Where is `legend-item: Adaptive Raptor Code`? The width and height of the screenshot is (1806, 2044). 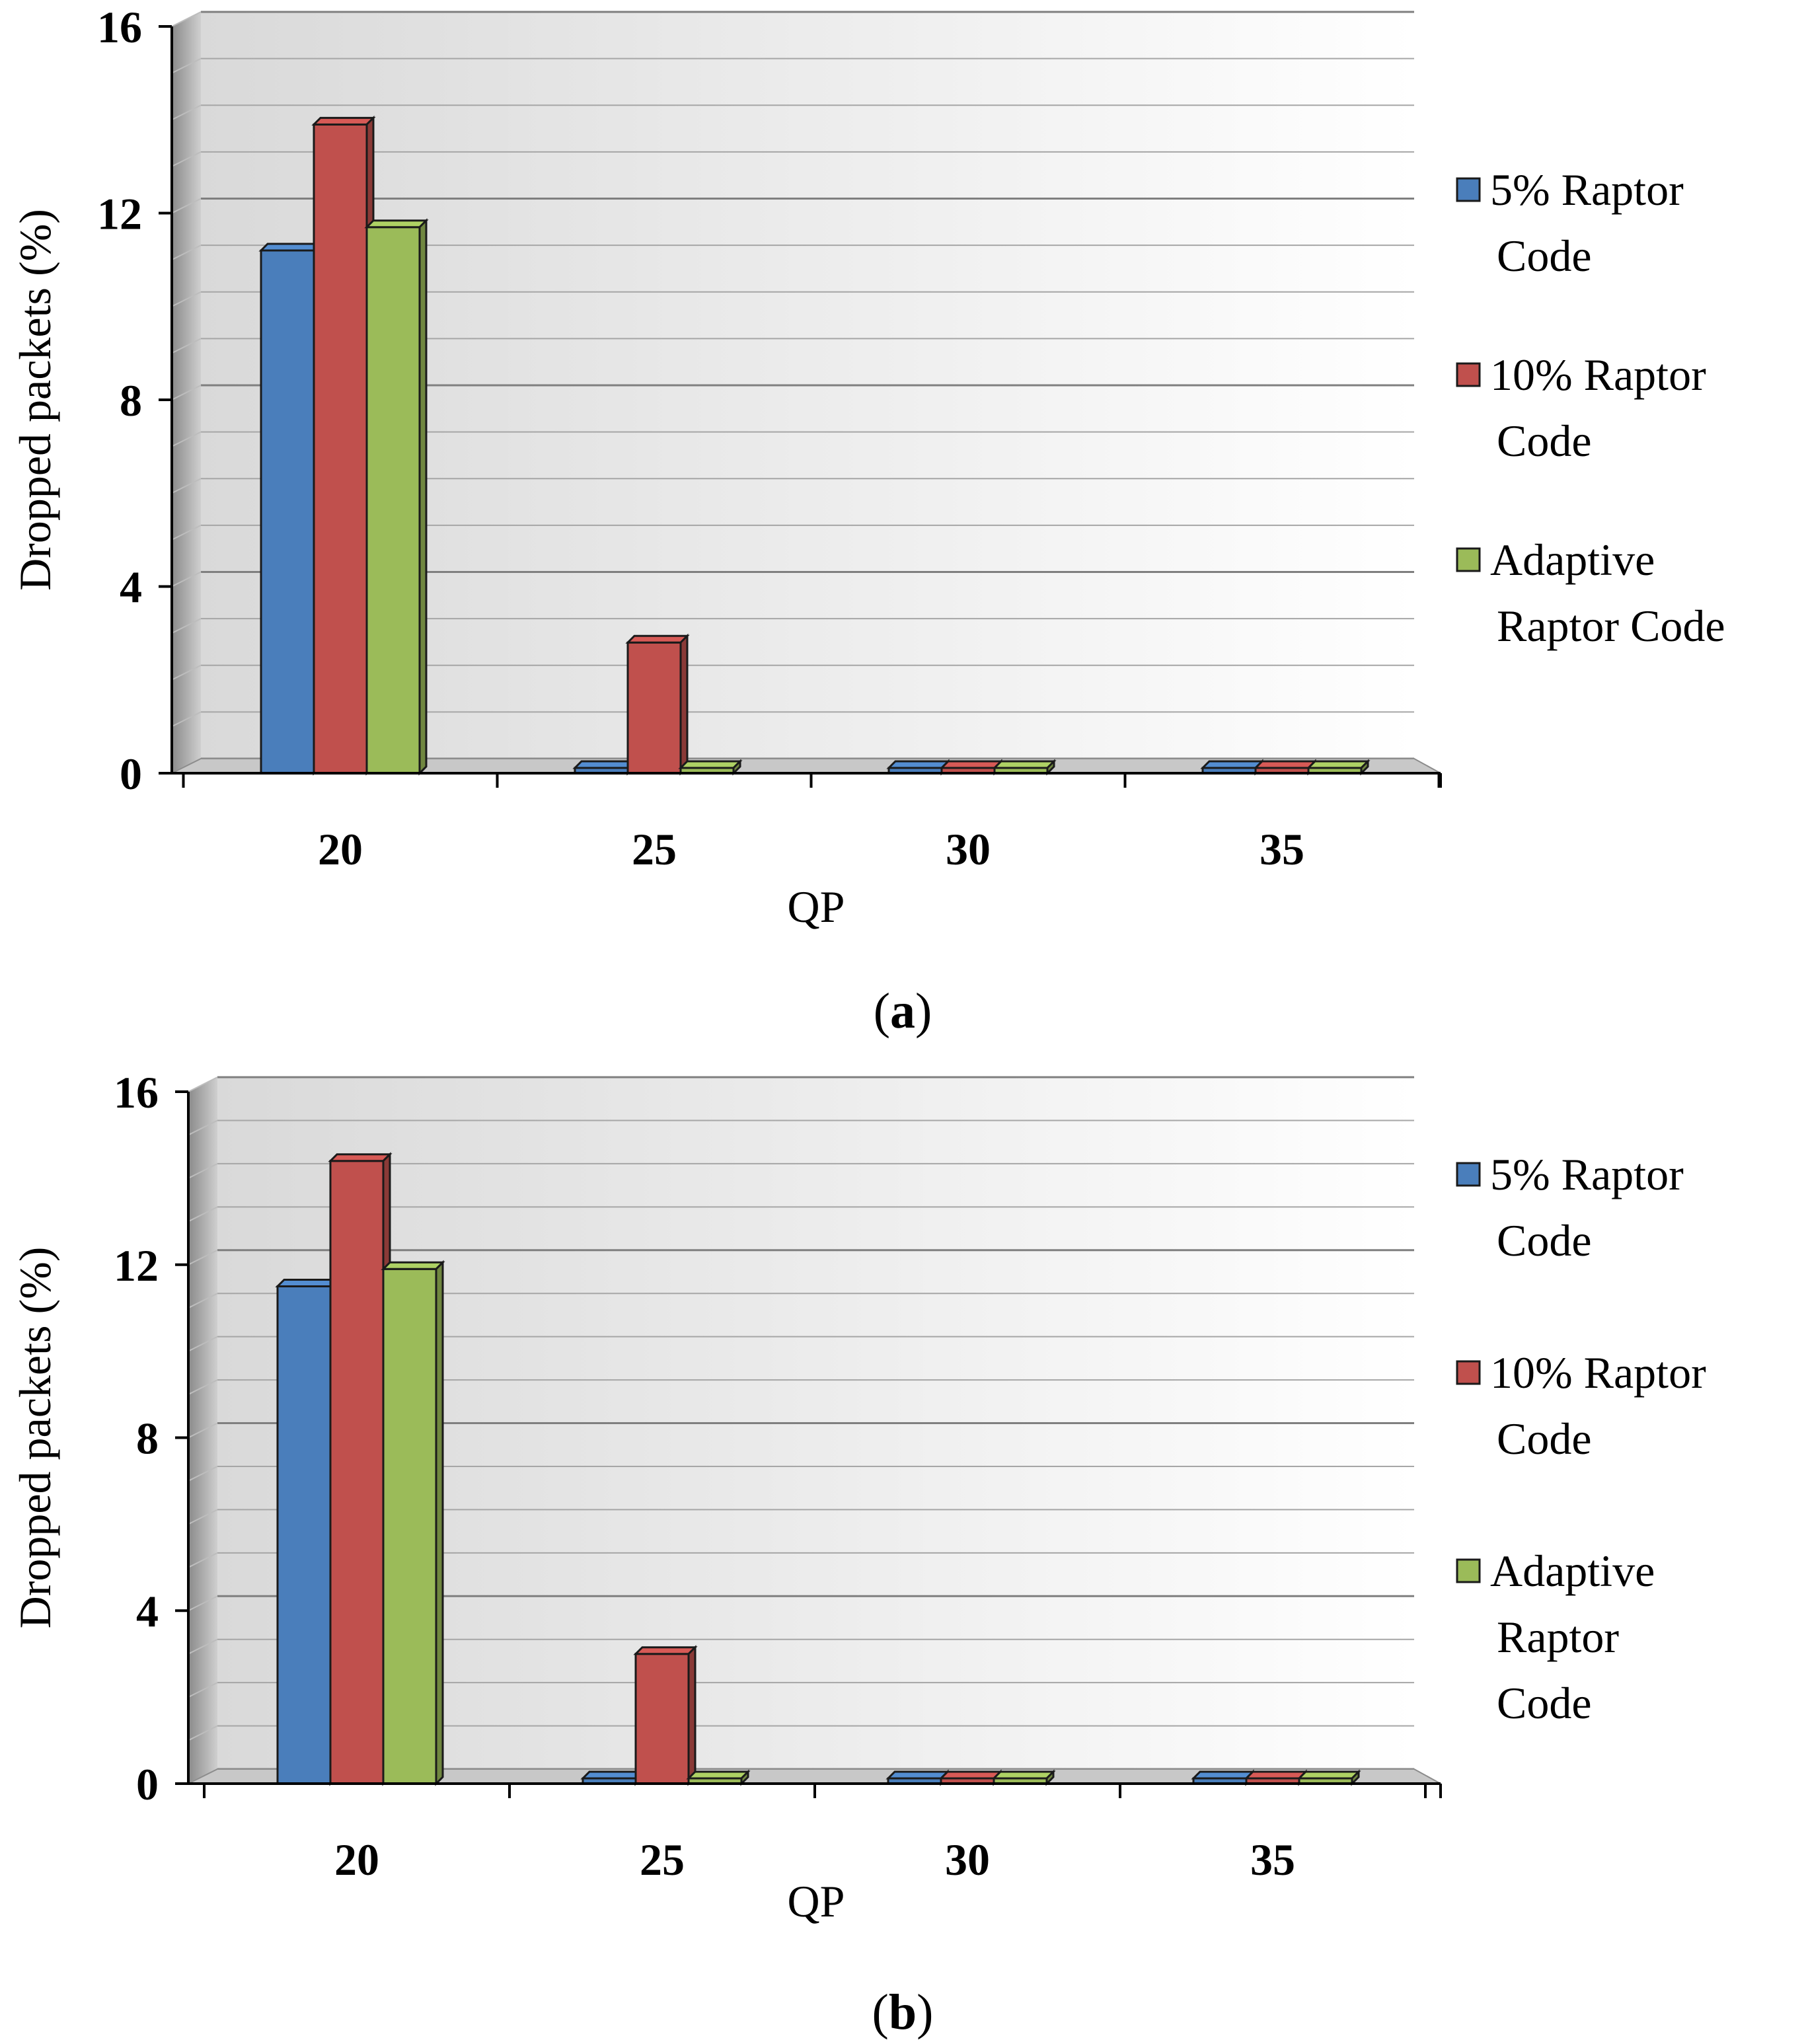
legend-item: Adaptive Raptor Code is located at coordinates (1556, 1637).